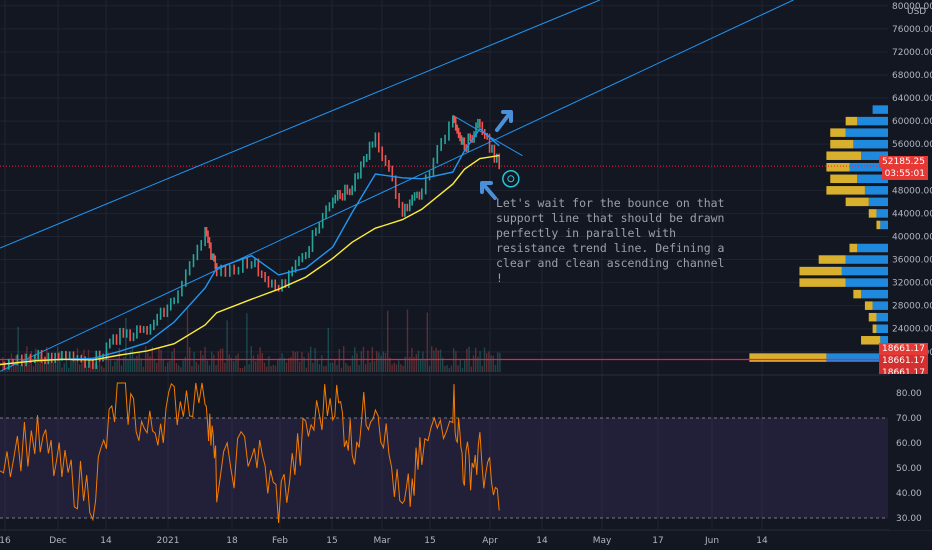 This screenshot has height=550, width=932. Describe the element at coordinates (916, 12) in the screenshot. I see `currency-label: USD` at that location.